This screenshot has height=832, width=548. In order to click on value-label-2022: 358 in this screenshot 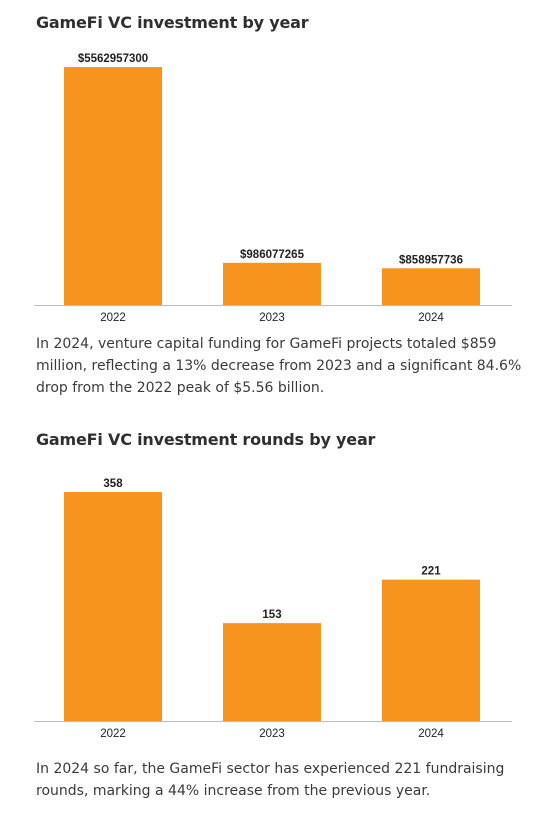, I will do `click(113, 484)`.